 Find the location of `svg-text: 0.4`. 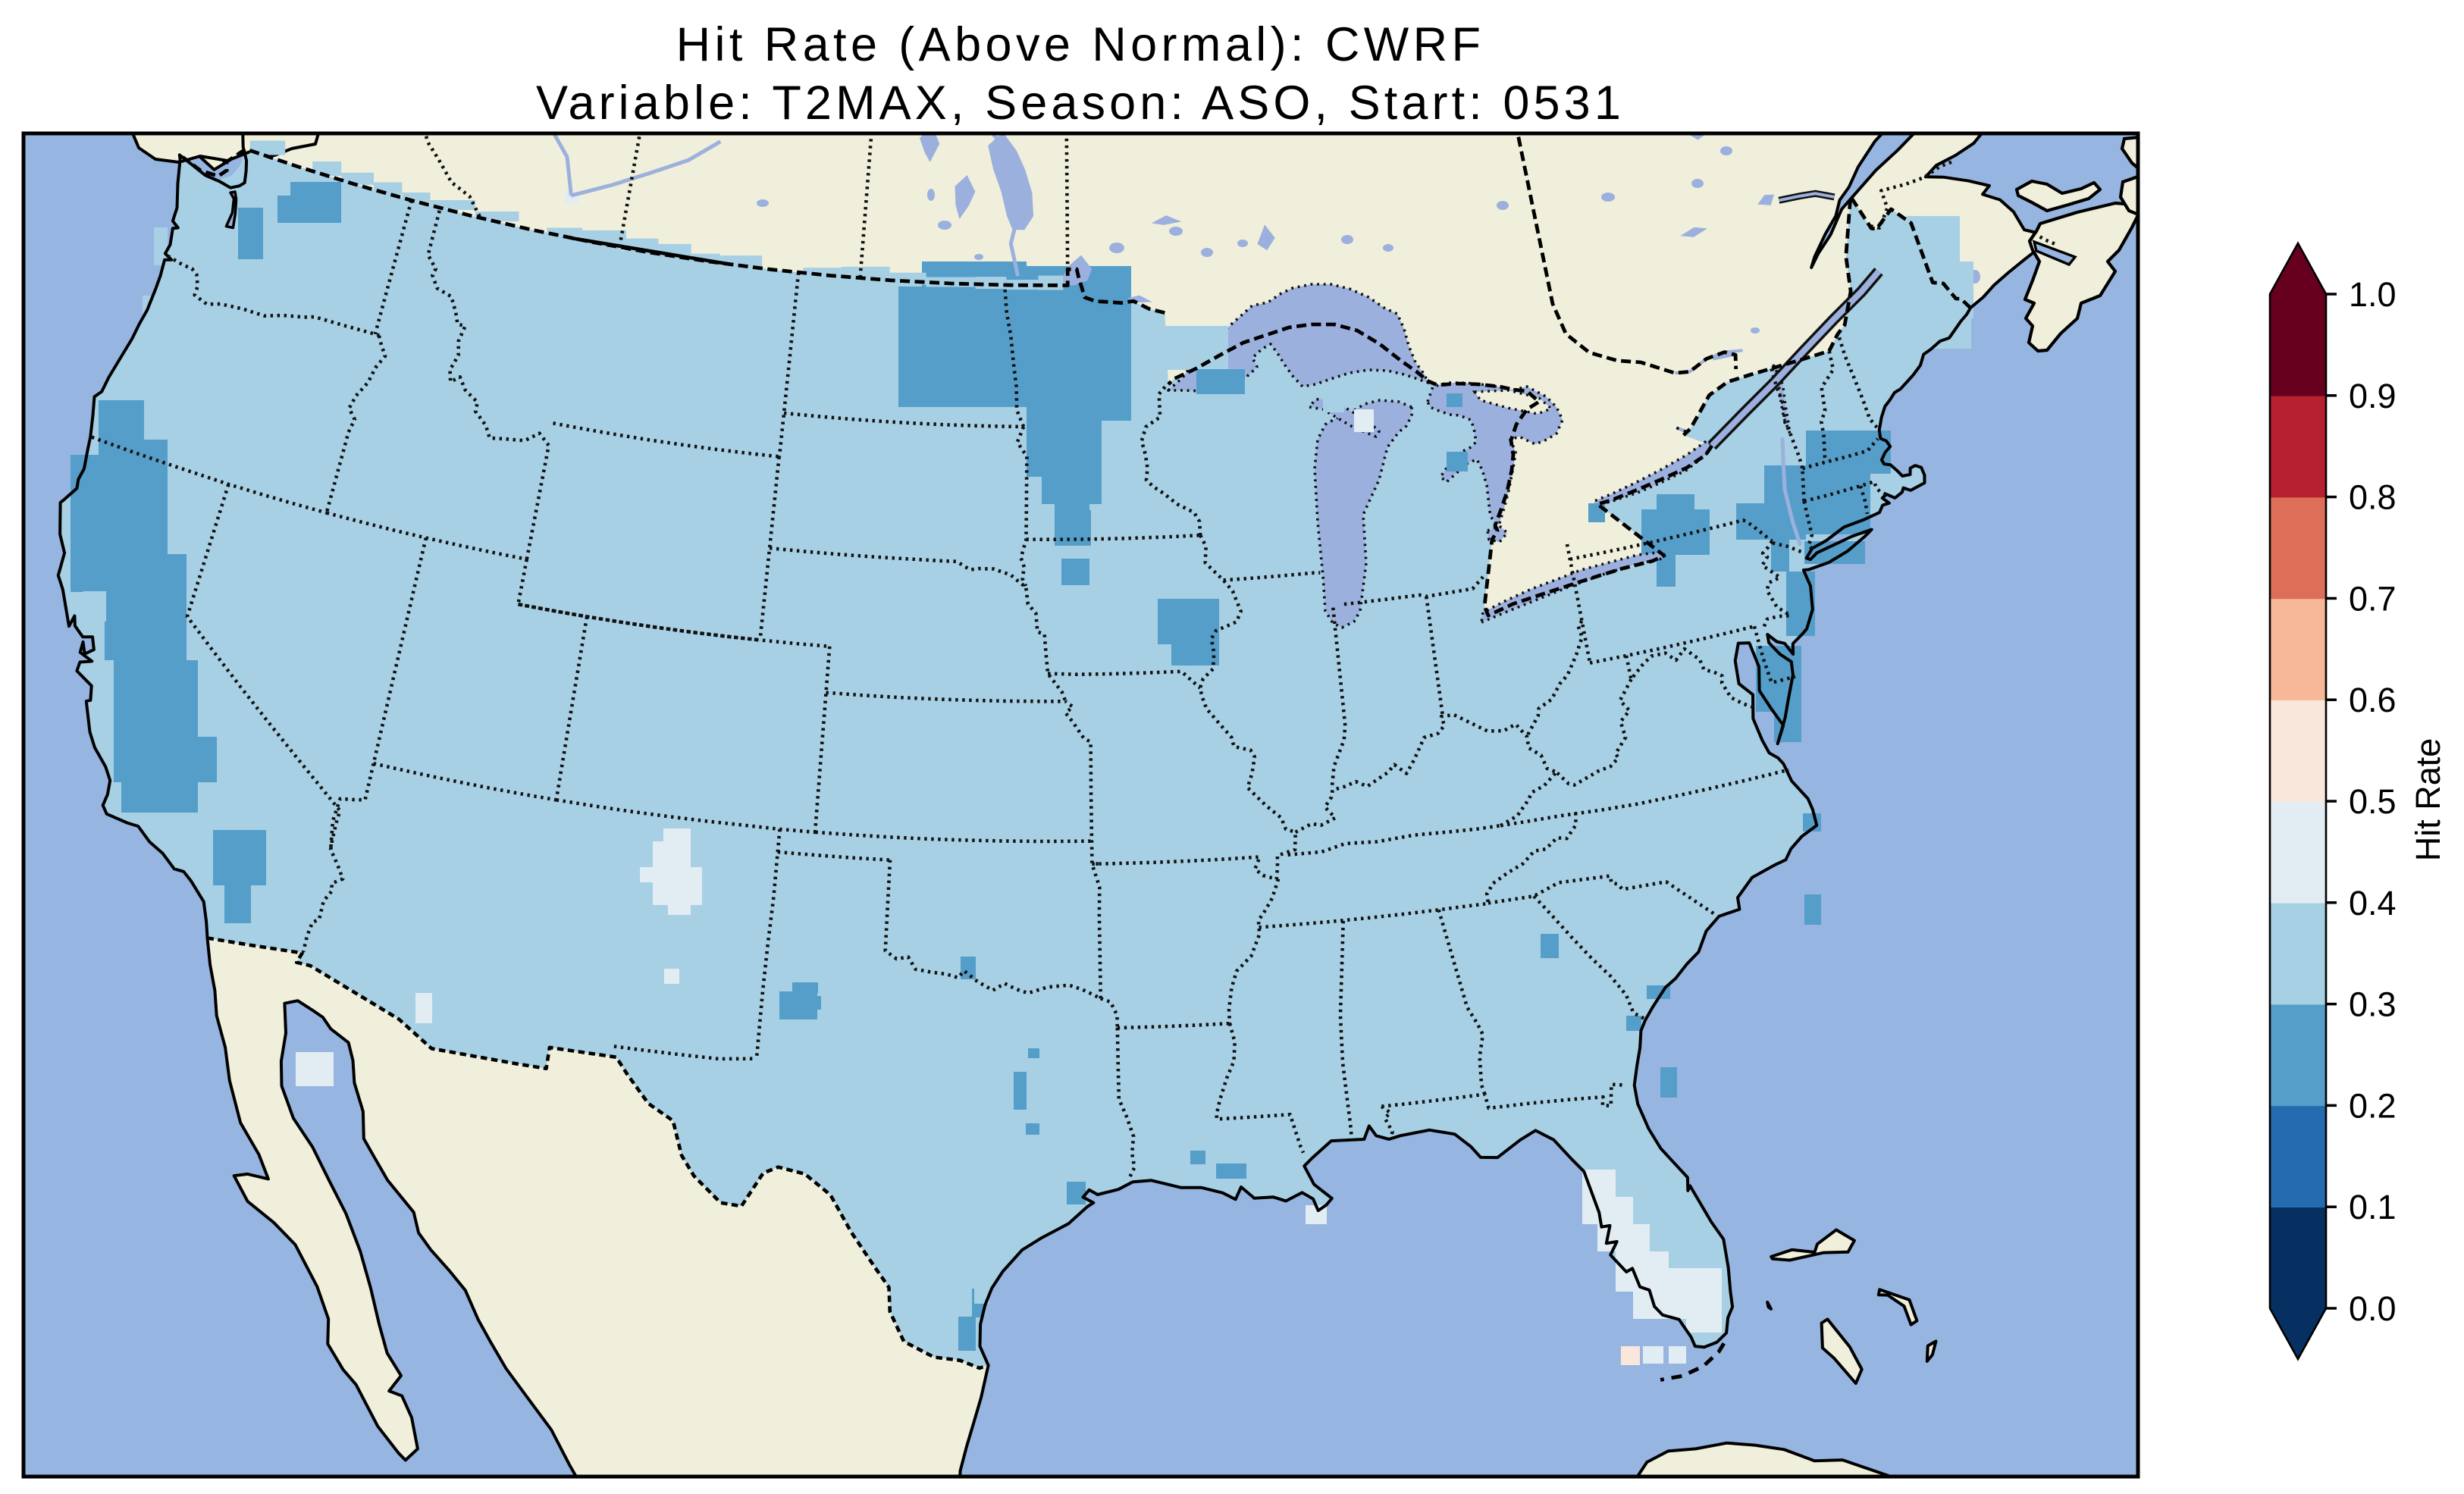

svg-text: 0.4 is located at coordinates (2373, 903).